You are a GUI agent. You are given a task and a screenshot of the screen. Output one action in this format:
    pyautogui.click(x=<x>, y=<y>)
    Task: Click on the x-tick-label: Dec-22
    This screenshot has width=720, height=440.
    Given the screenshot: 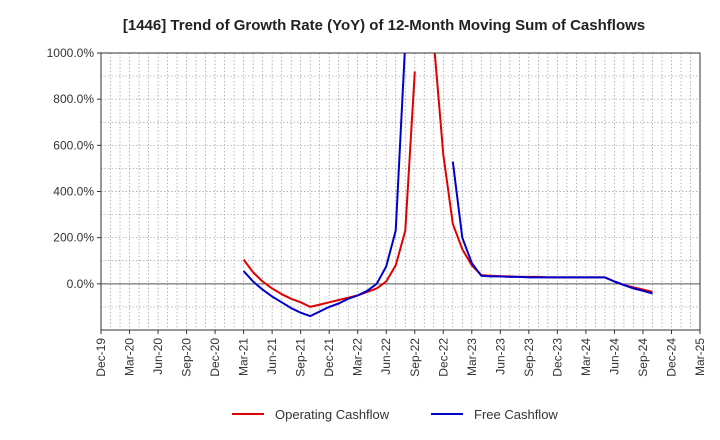 What is the action you would take?
    pyautogui.click(x=443, y=357)
    